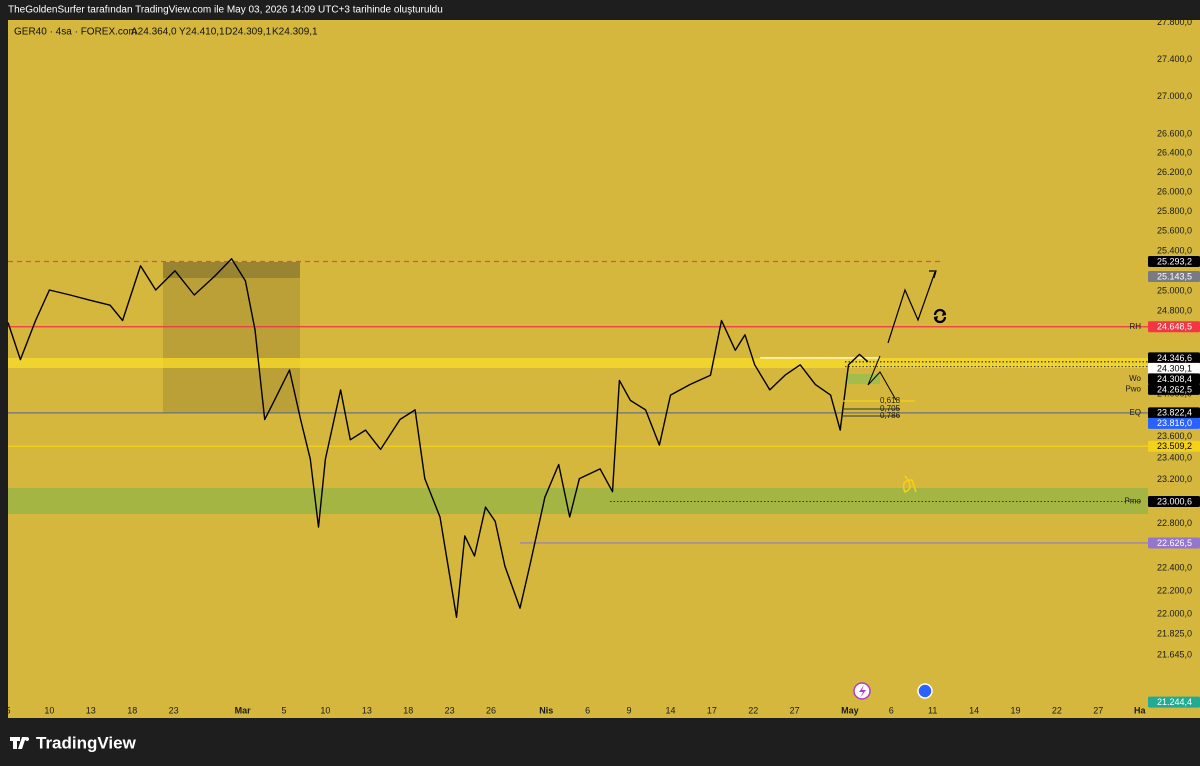 The height and width of the screenshot is (766, 1200). What do you see at coordinates (1174, 172) in the screenshot?
I see `y-tick-label: 26.200,0` at bounding box center [1174, 172].